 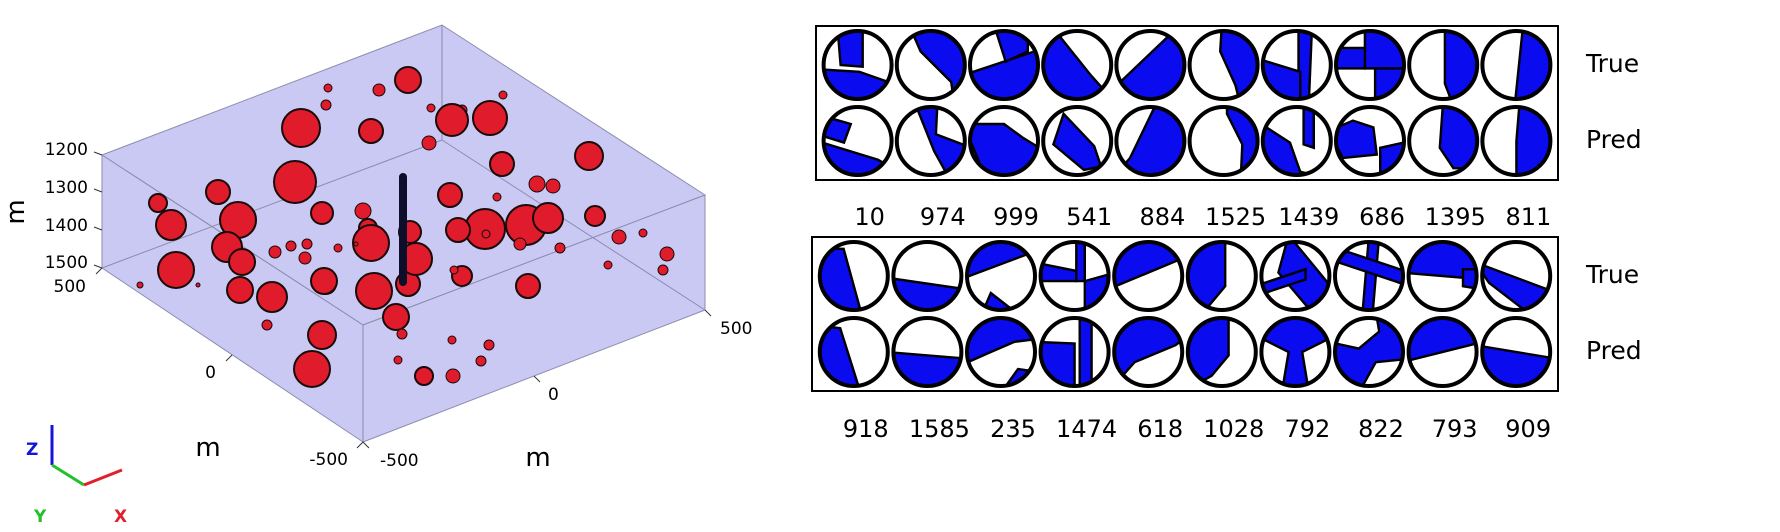 What do you see at coordinates (399, 461) in the screenshot?
I see `x-tick-label: -500` at bounding box center [399, 461].